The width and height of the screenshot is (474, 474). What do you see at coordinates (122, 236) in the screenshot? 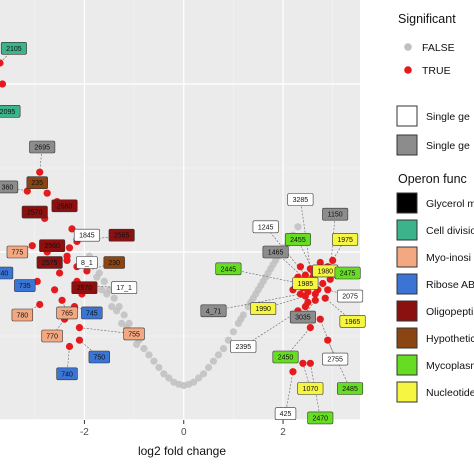
I see `gene-label-text: 2565` at bounding box center [122, 236].